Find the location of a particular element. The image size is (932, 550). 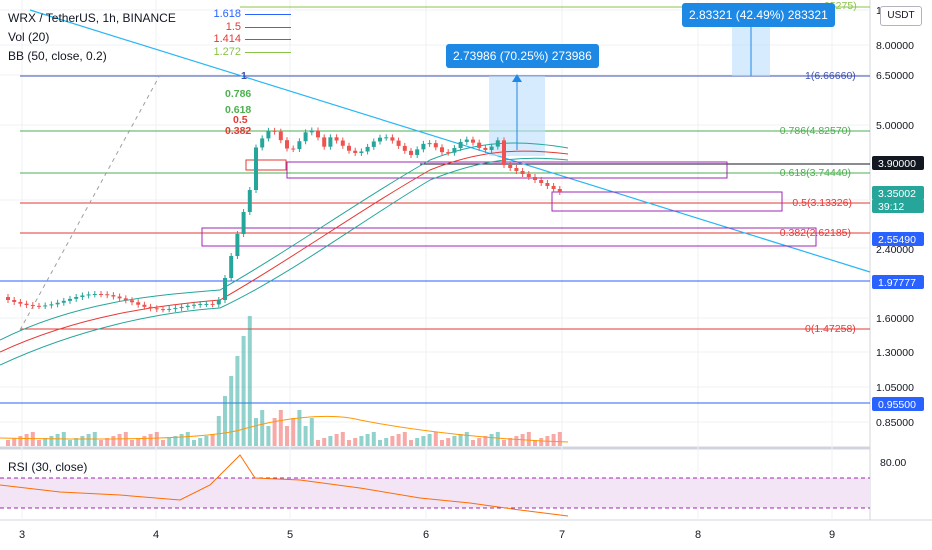

volume-legend: Vol (20) is located at coordinates (29, 37).